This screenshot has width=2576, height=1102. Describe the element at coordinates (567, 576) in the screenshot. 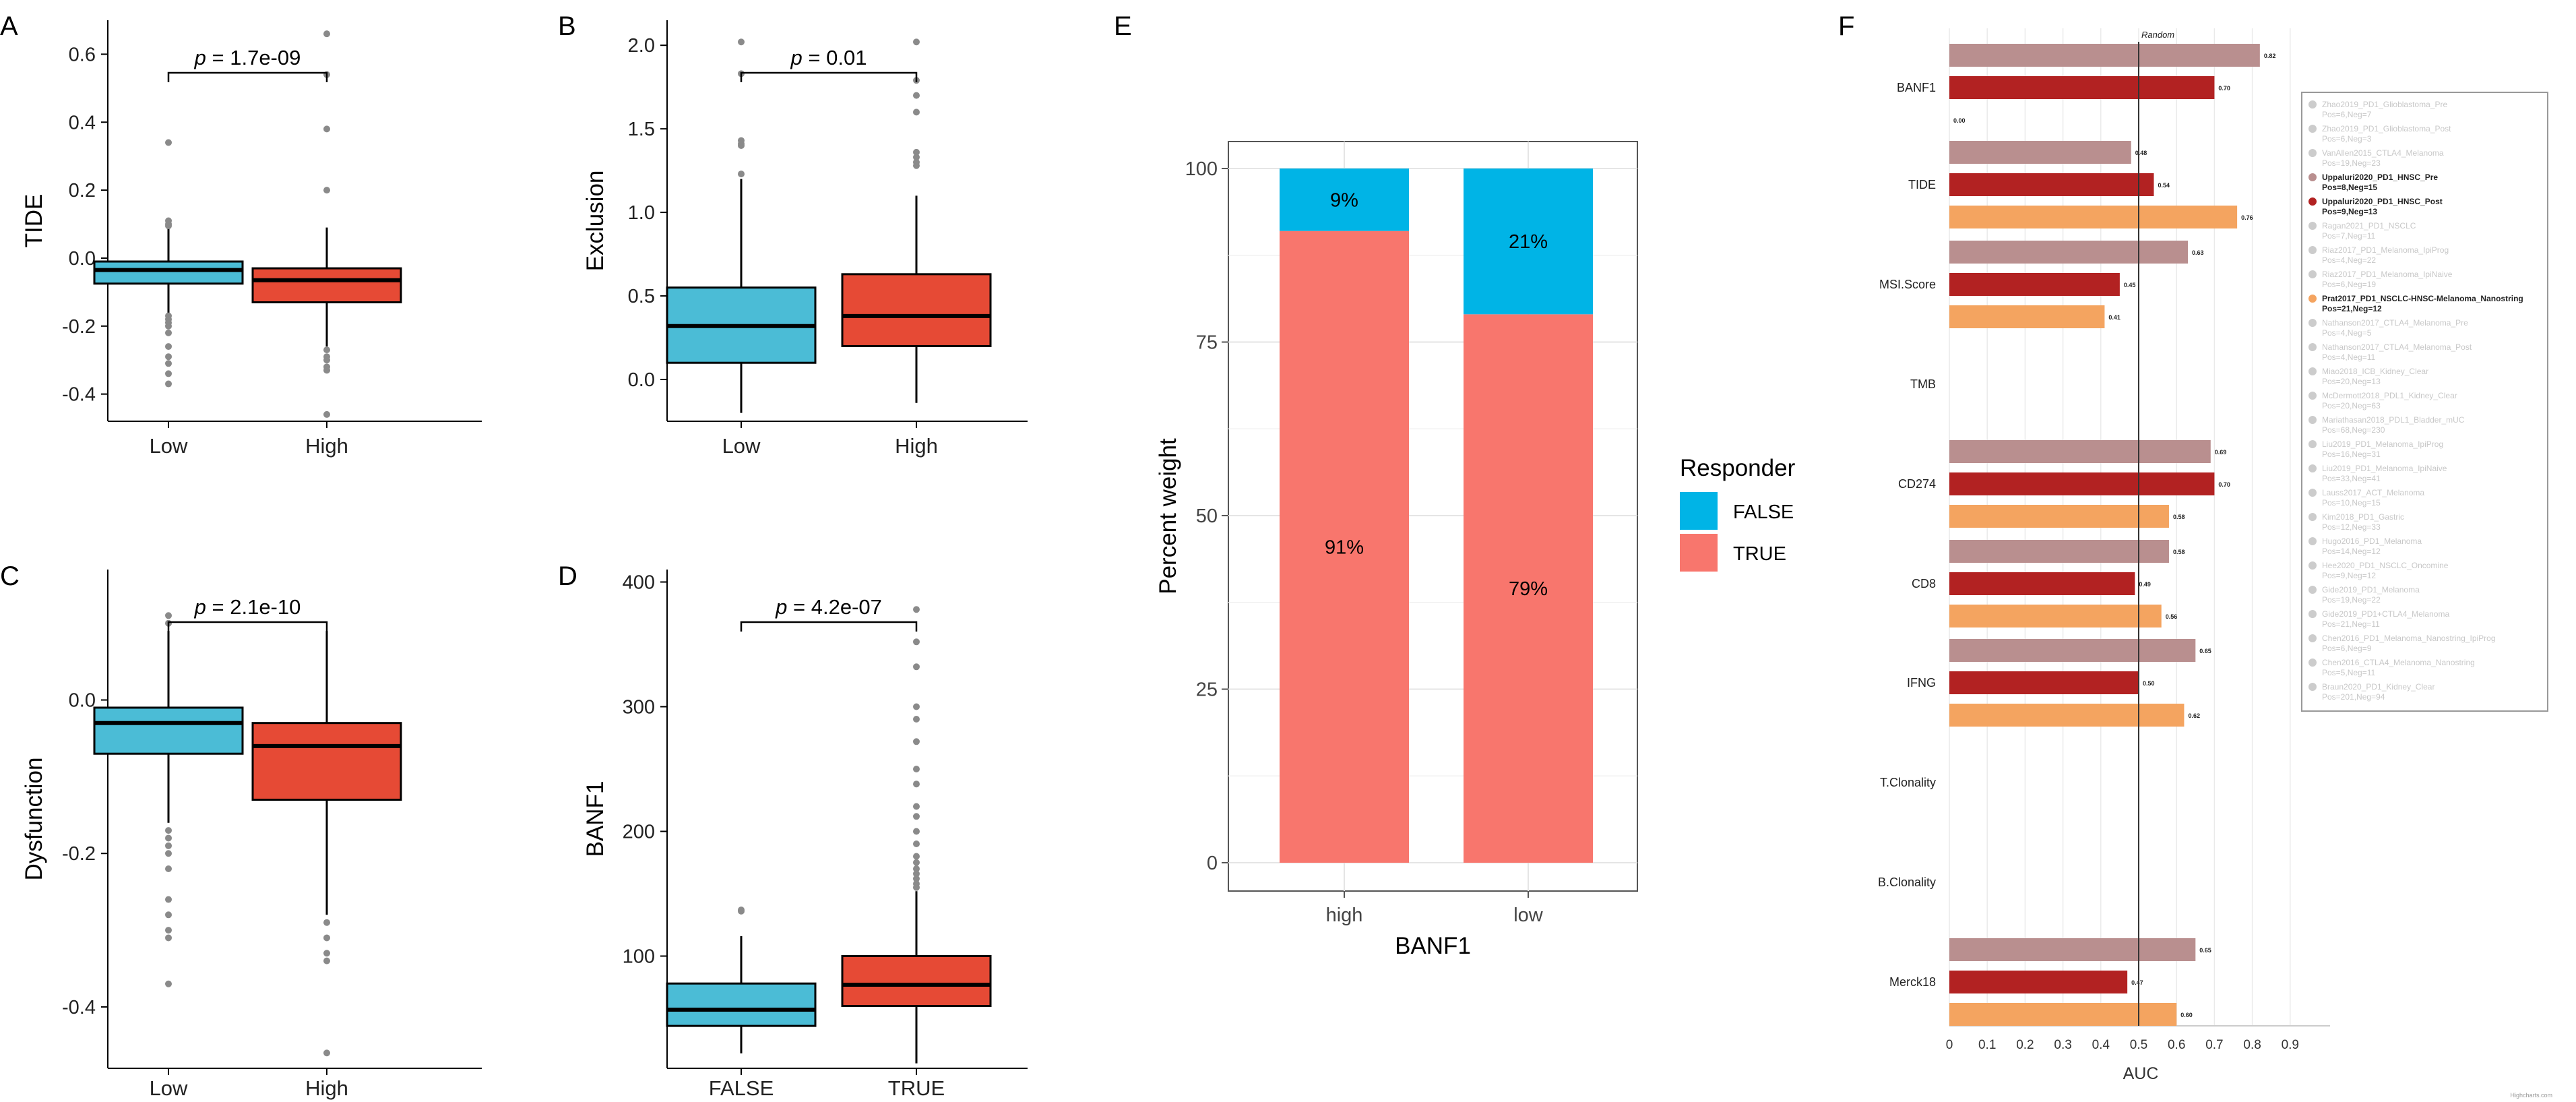

I see `panel-letter-d: D` at that location.